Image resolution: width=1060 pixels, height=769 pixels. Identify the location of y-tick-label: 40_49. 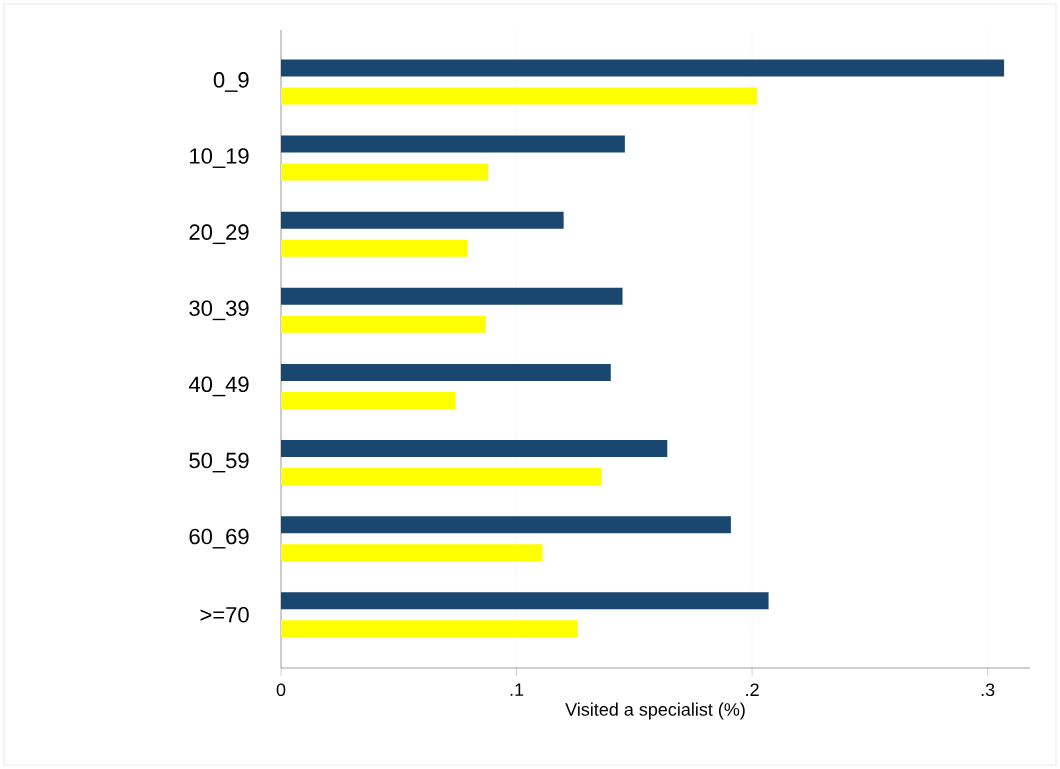
(218, 386).